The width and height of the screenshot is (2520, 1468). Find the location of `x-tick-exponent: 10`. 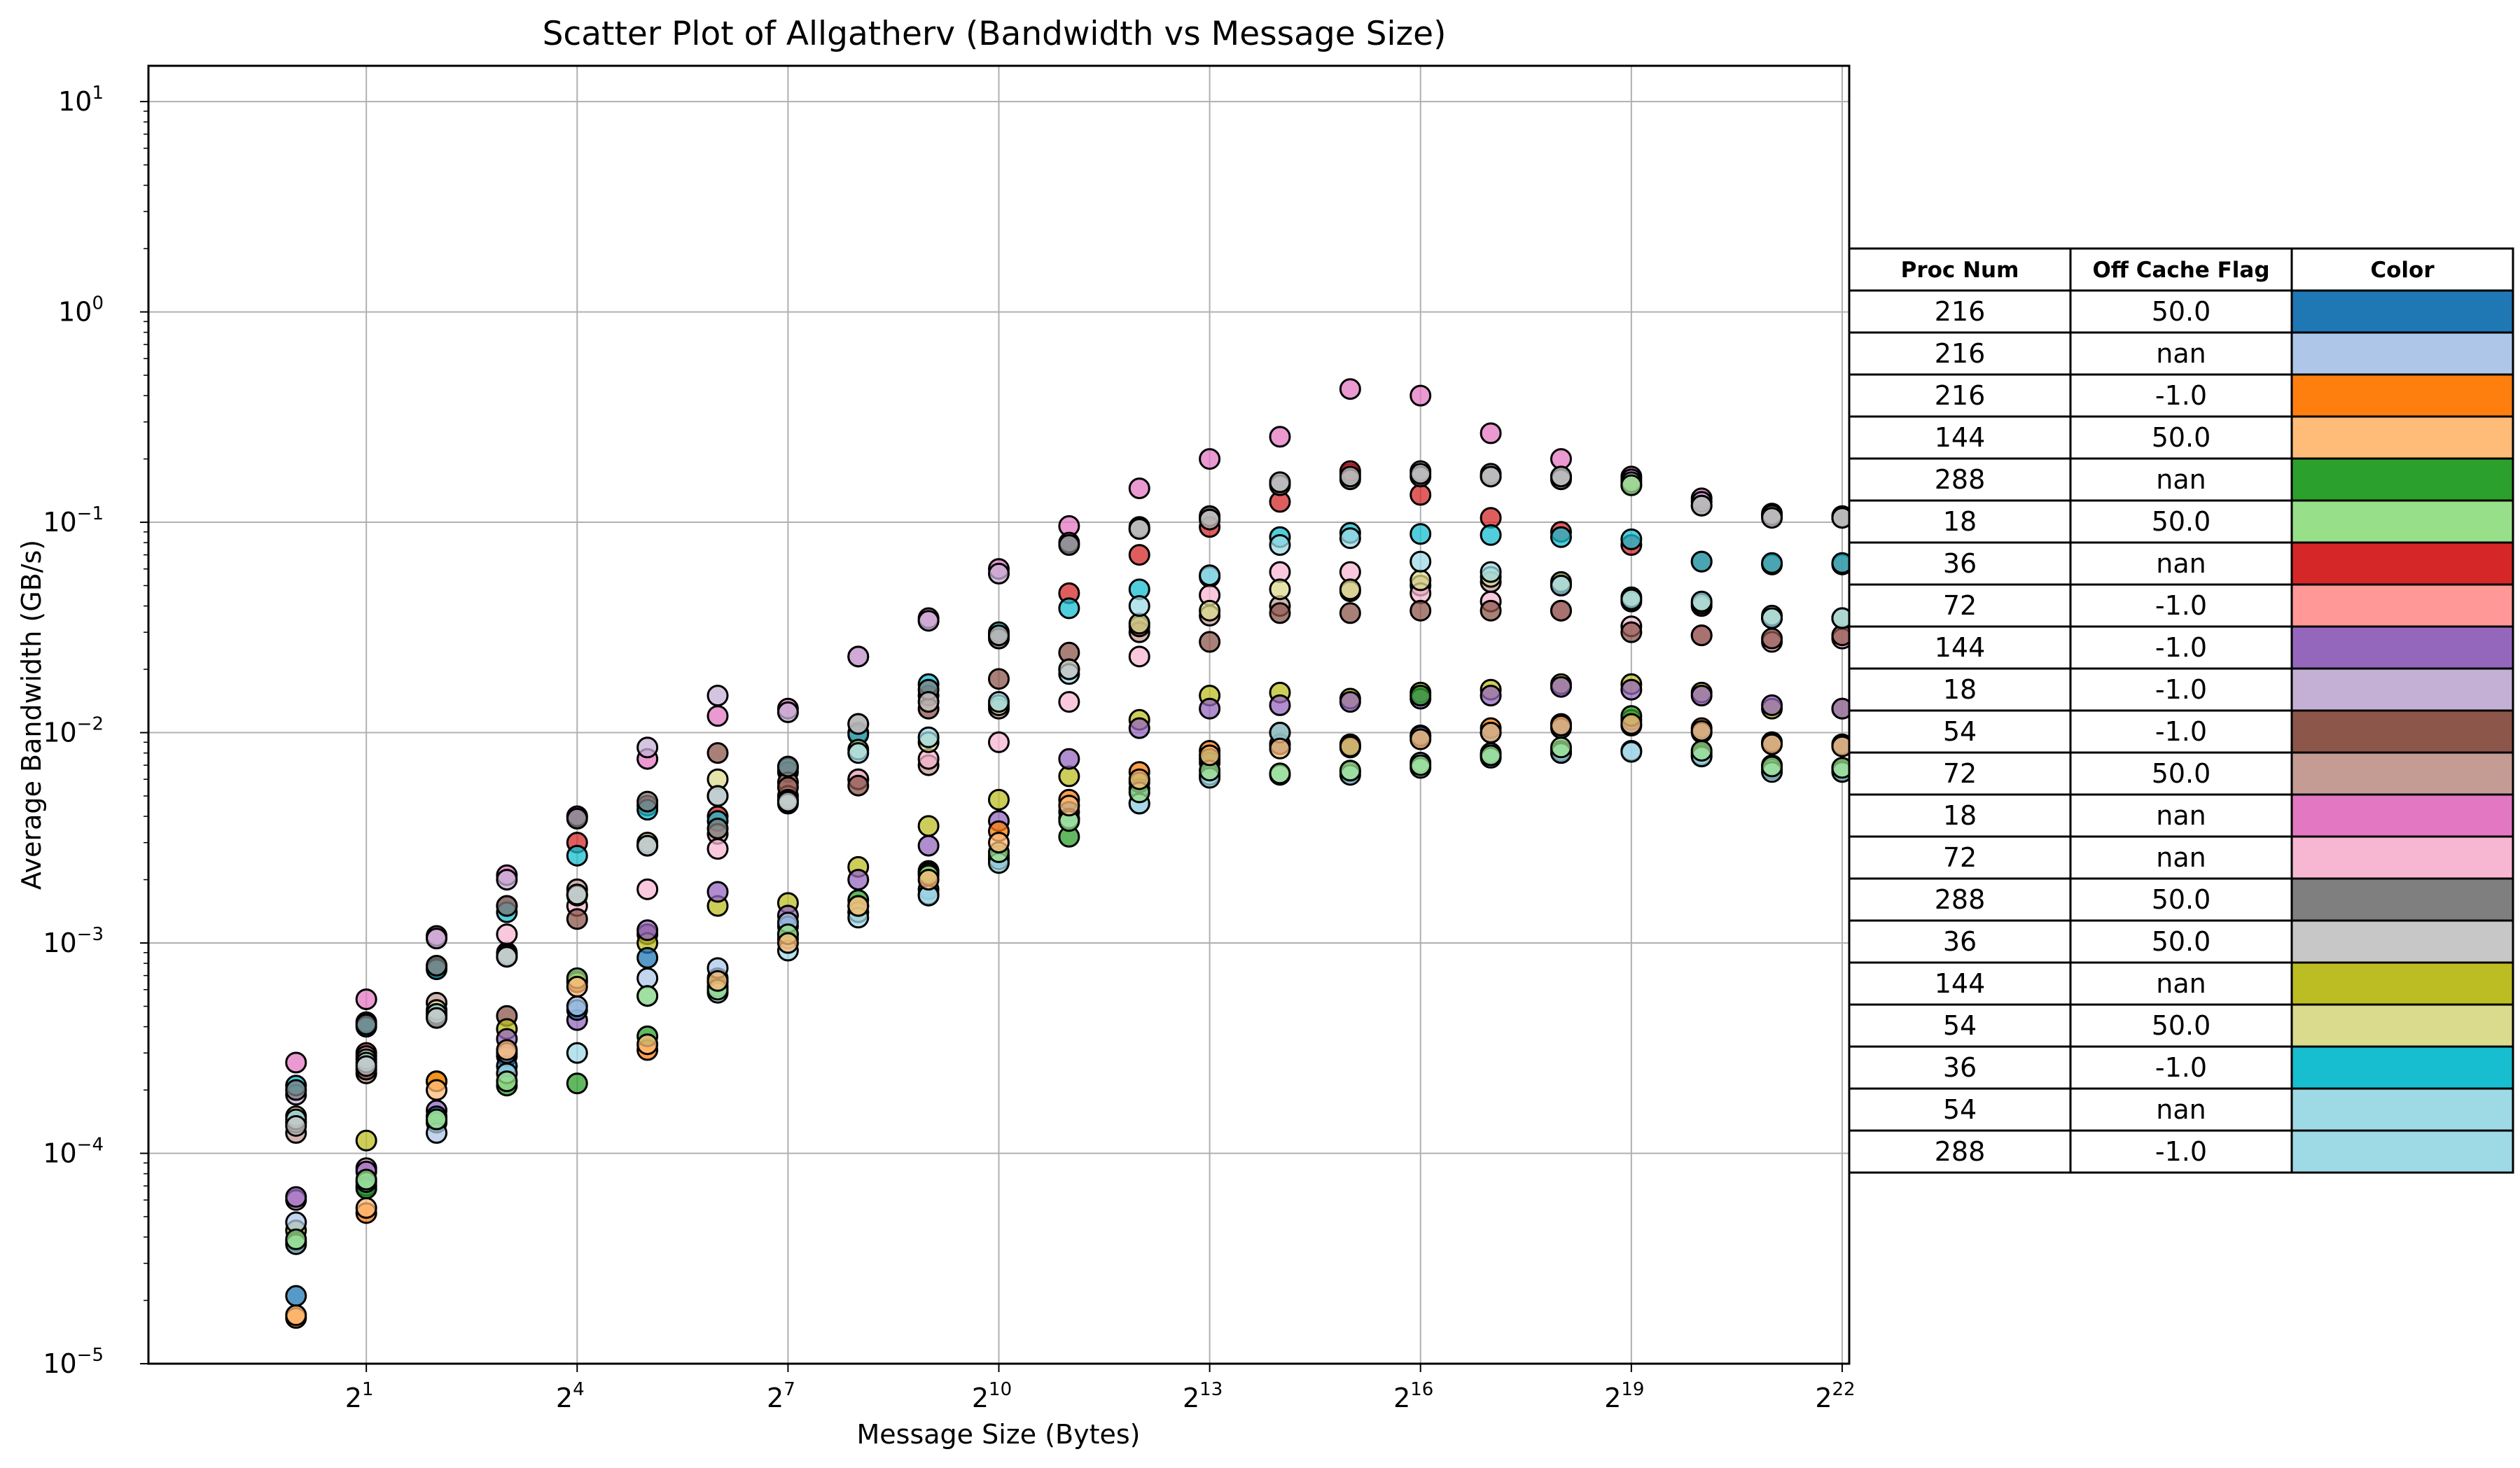

x-tick-exponent: 10 is located at coordinates (1000, 1389).